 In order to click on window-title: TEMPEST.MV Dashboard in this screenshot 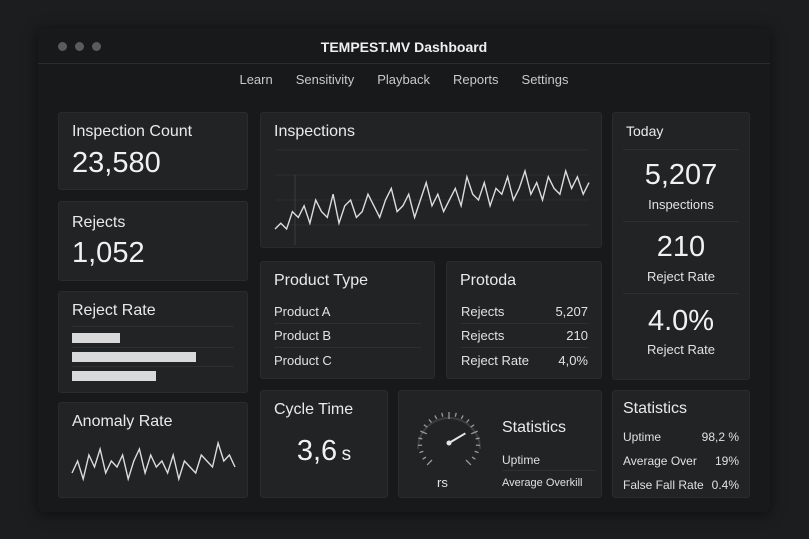, I will do `click(404, 47)`.